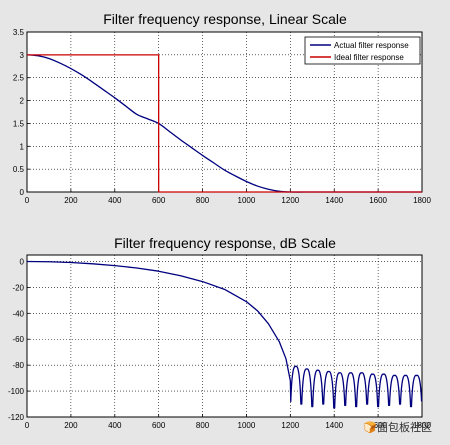  What do you see at coordinates (16, 417) in the screenshot?
I see `y-tick-label: -120` at bounding box center [16, 417].